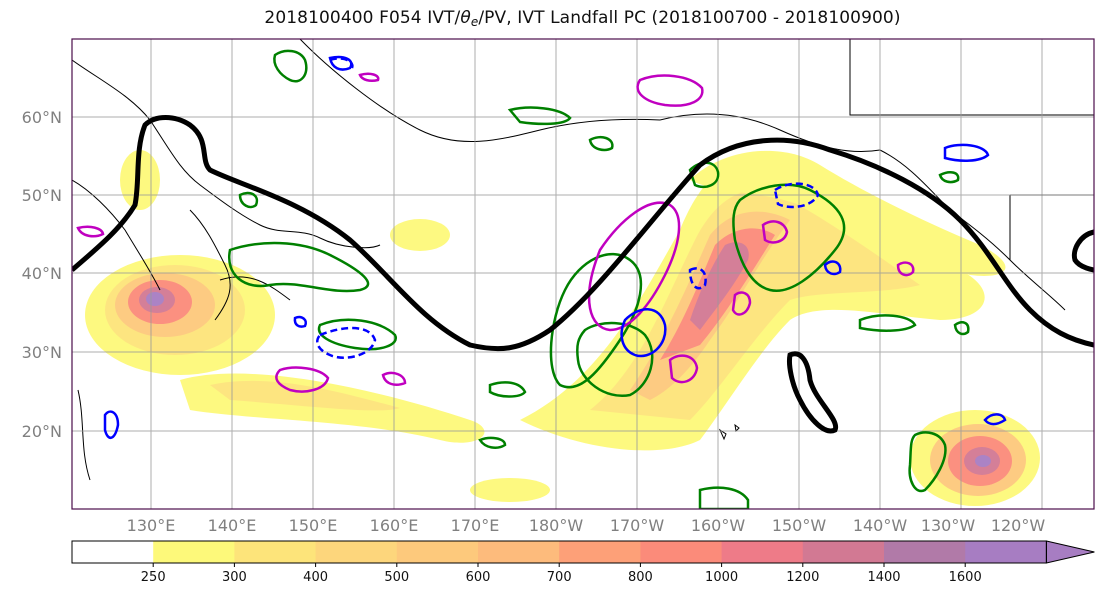 This screenshot has width=1105, height=603. Describe the element at coordinates (153, 577) in the screenshot. I see `colorbar-tick-label: 250` at that location.